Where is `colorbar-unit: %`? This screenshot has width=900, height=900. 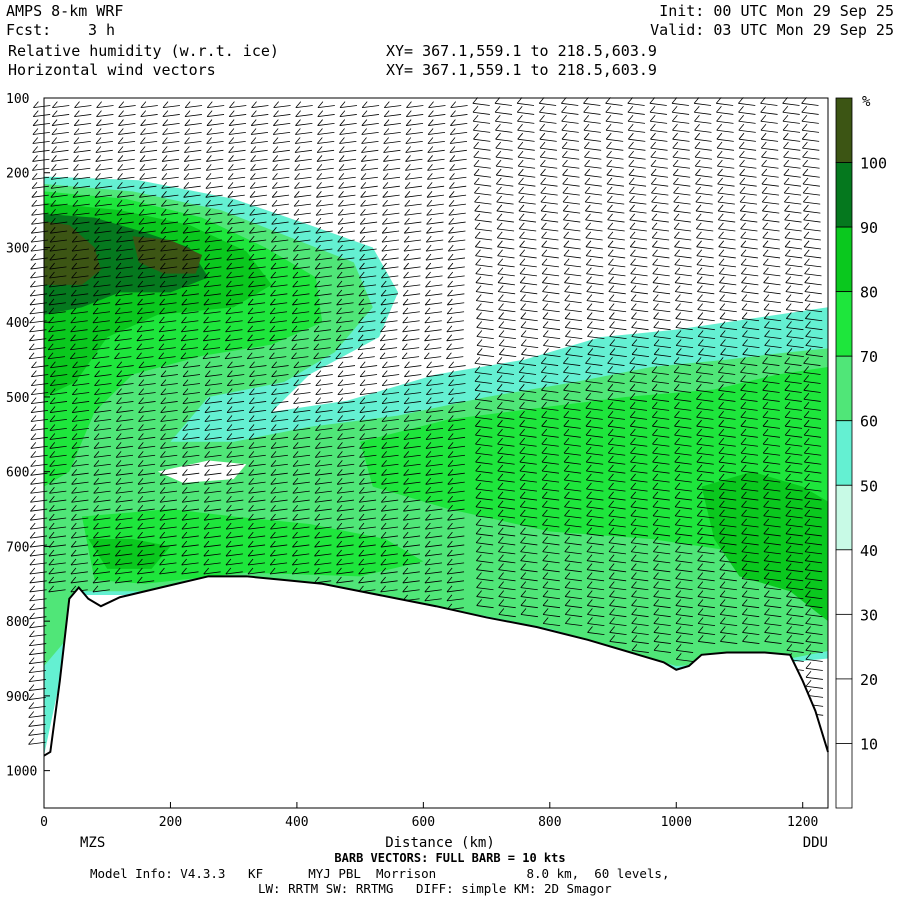
colorbar-unit: % is located at coordinates (866, 102).